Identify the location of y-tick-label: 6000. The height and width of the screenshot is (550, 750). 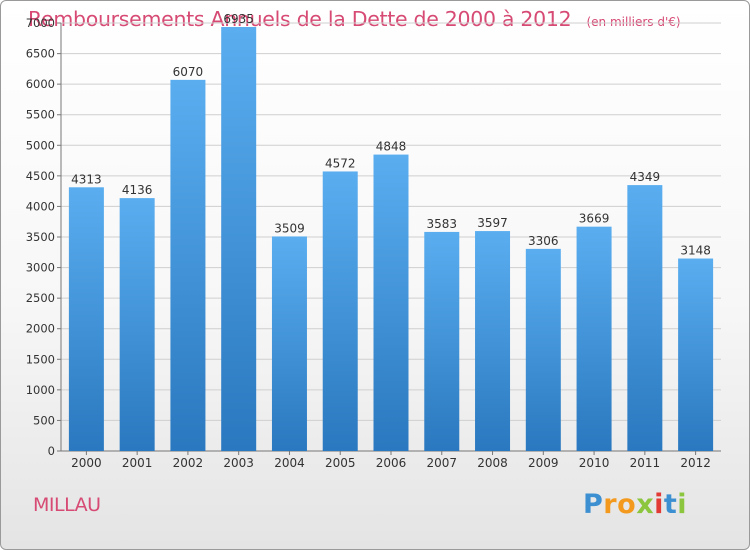
(40, 84).